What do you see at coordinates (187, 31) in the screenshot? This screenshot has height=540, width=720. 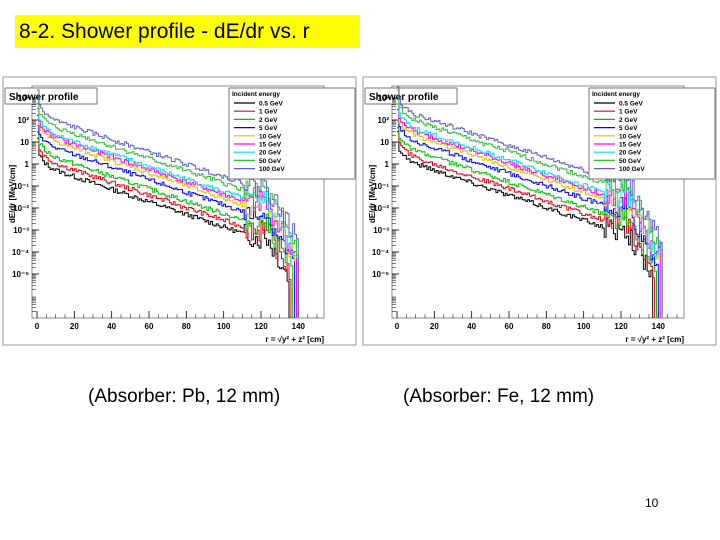 I see `slide-title: 8-2. Shower profile - dE/dr vs. r` at bounding box center [187, 31].